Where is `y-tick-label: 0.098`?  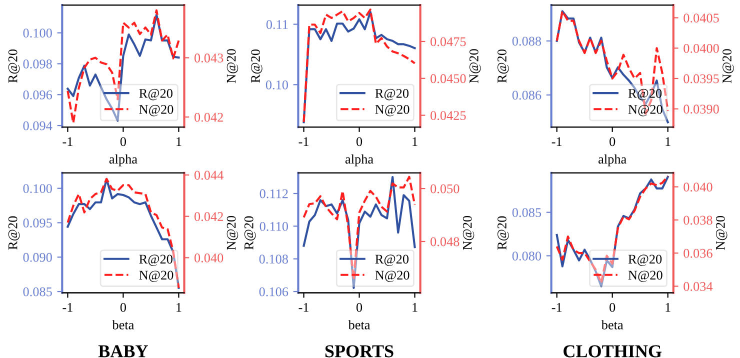 y-tick-label: 0.098 is located at coordinates (37, 64).